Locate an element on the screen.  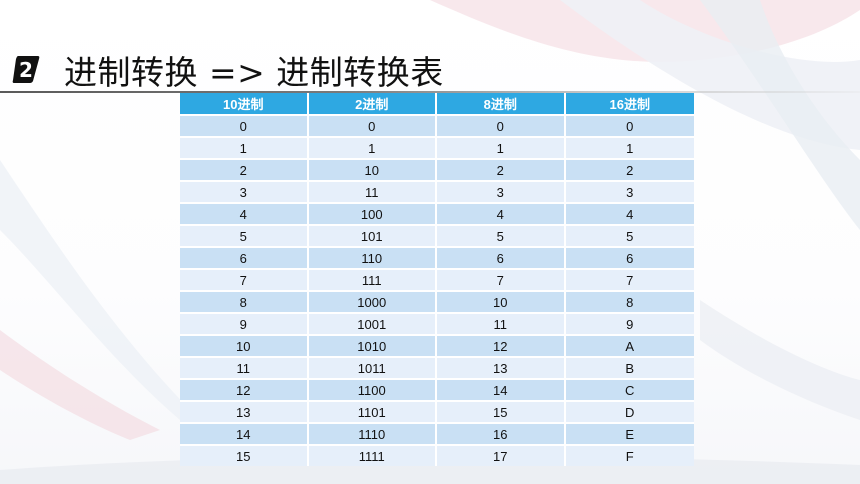
table-row: 7 111 7 7 is located at coordinates (437, 279).